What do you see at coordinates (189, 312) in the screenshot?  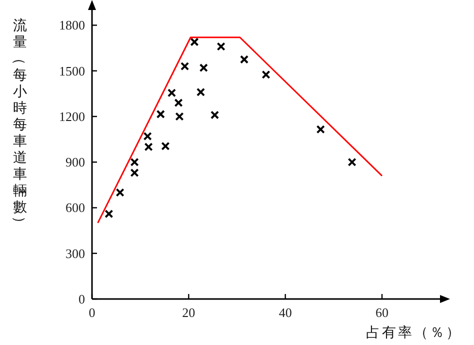 I see `x-tick-label: 20` at bounding box center [189, 312].